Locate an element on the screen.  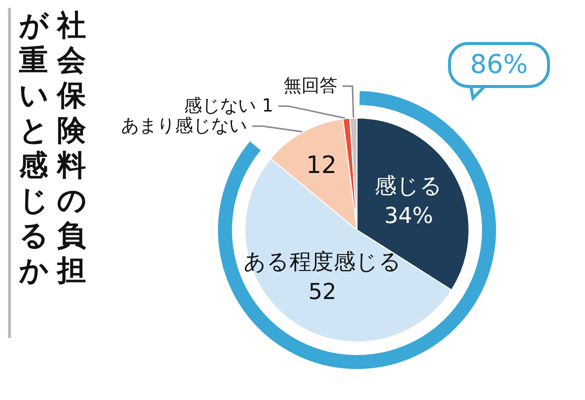
slice-label: 感じない 1 is located at coordinates (229, 106).